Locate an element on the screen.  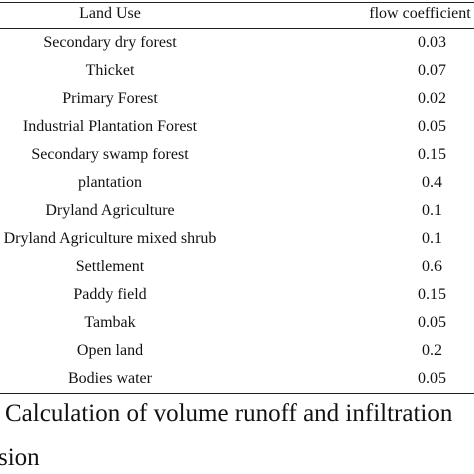
land-use-cell: Dryland Agriculture is located at coordinates (110, 210).